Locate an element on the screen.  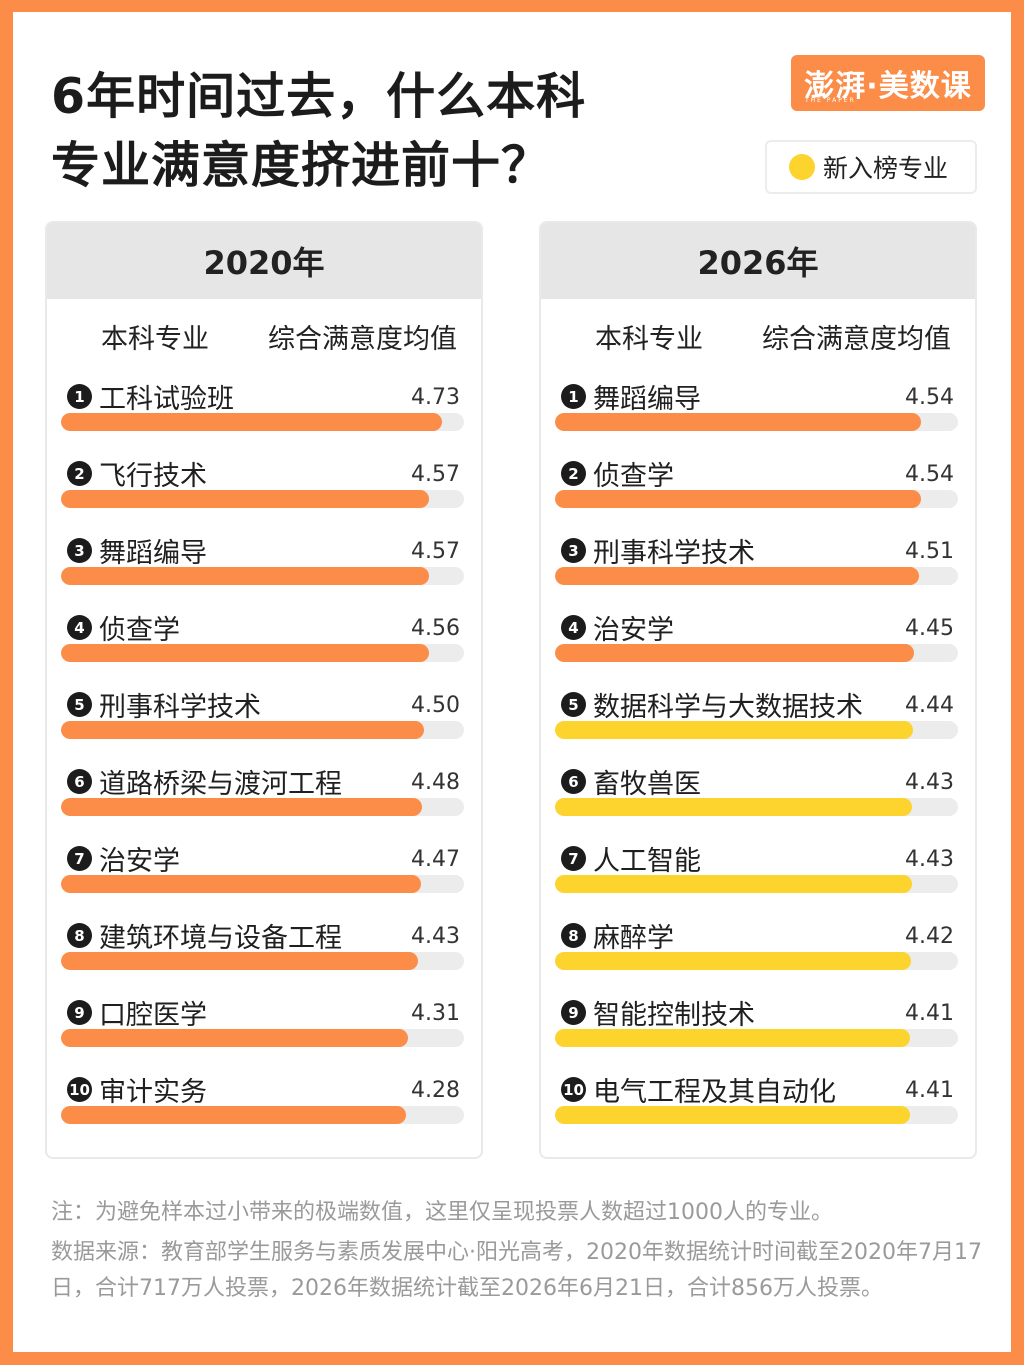
row-label: 1 工科试验班 is located at coordinates (150, 396).